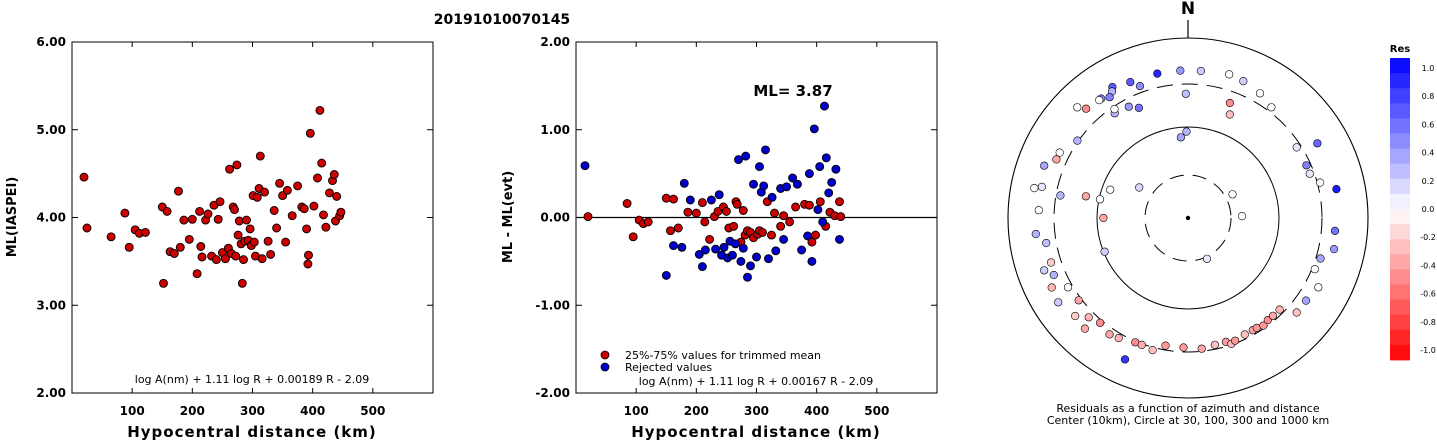  Describe the element at coordinates (1428, 237) in the screenshot. I see `colorbar-tick-label: -0.2` at that location.